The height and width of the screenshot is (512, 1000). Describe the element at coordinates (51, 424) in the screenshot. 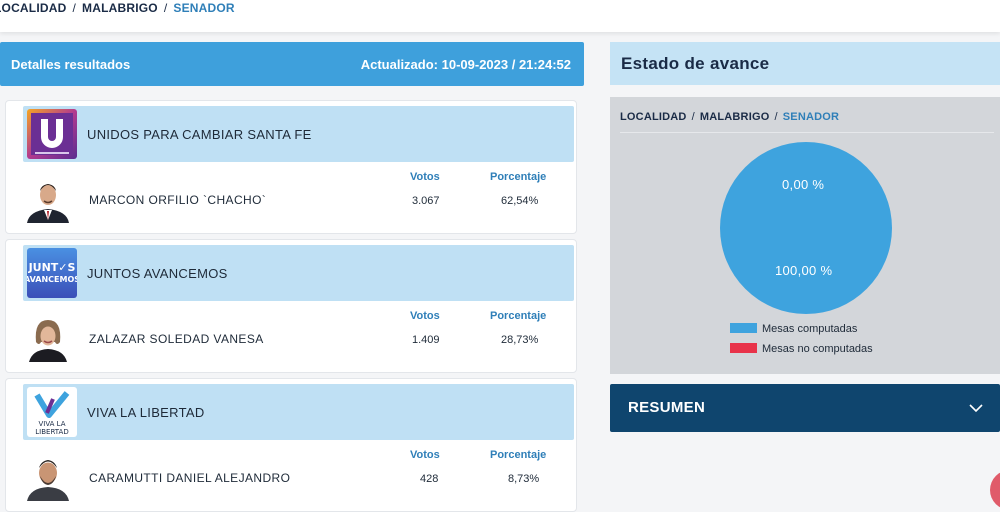

I see `svg-text: VIVA LA` at that location.